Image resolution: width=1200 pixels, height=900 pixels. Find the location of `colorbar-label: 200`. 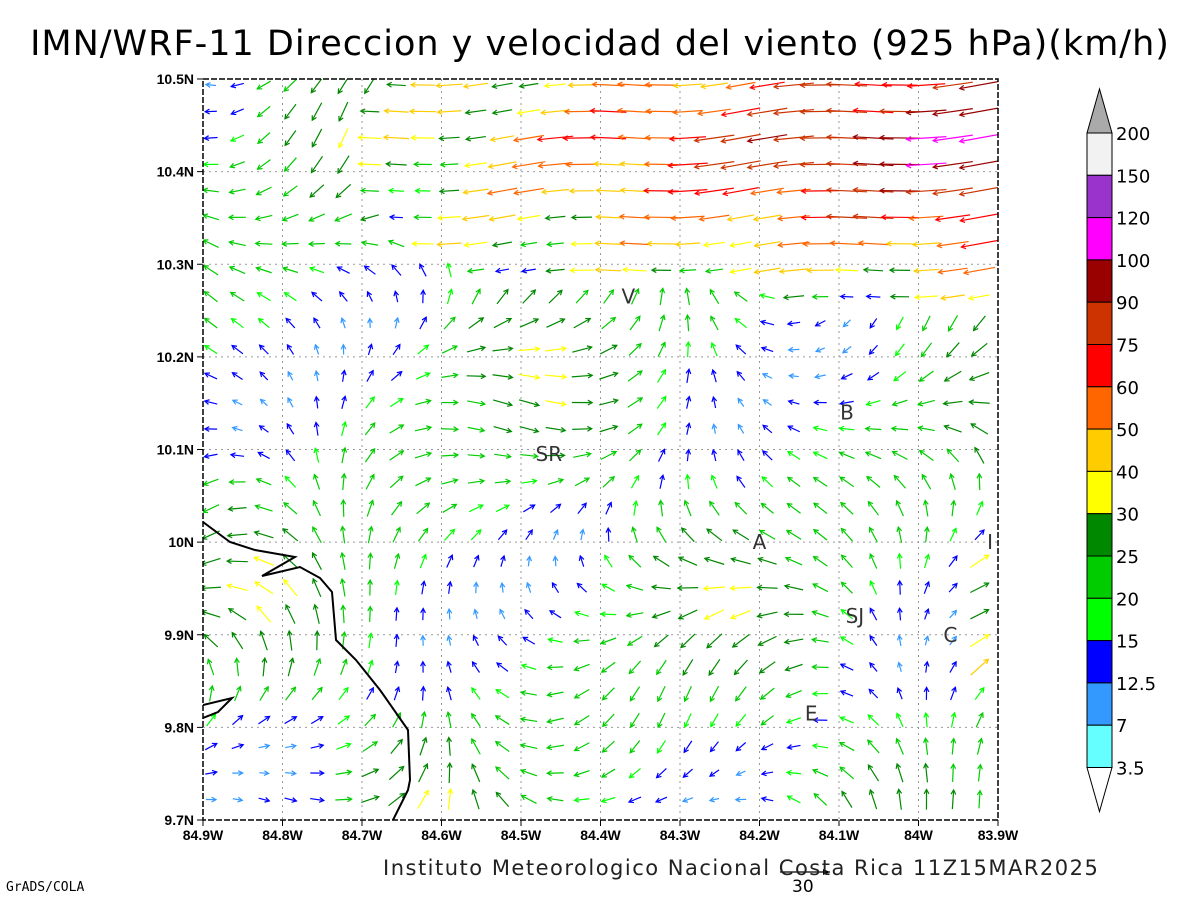

colorbar-label: 200 is located at coordinates (1133, 134).